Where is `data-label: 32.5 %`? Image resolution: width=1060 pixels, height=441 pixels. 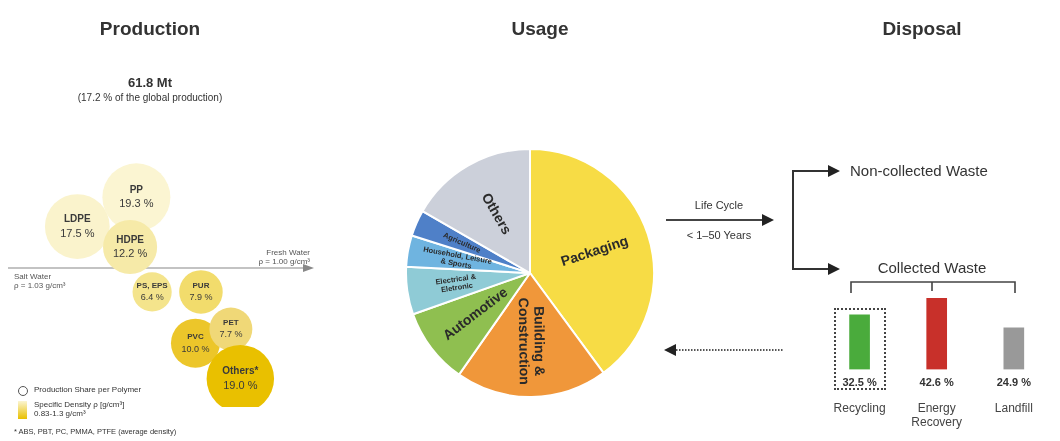
data-label: 32.5 % is located at coordinates (859, 381).